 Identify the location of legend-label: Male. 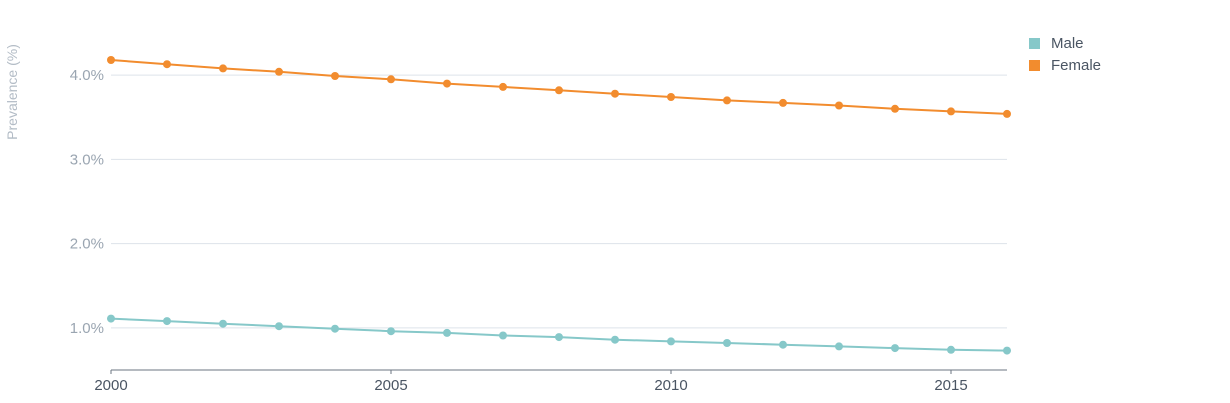
(1067, 43).